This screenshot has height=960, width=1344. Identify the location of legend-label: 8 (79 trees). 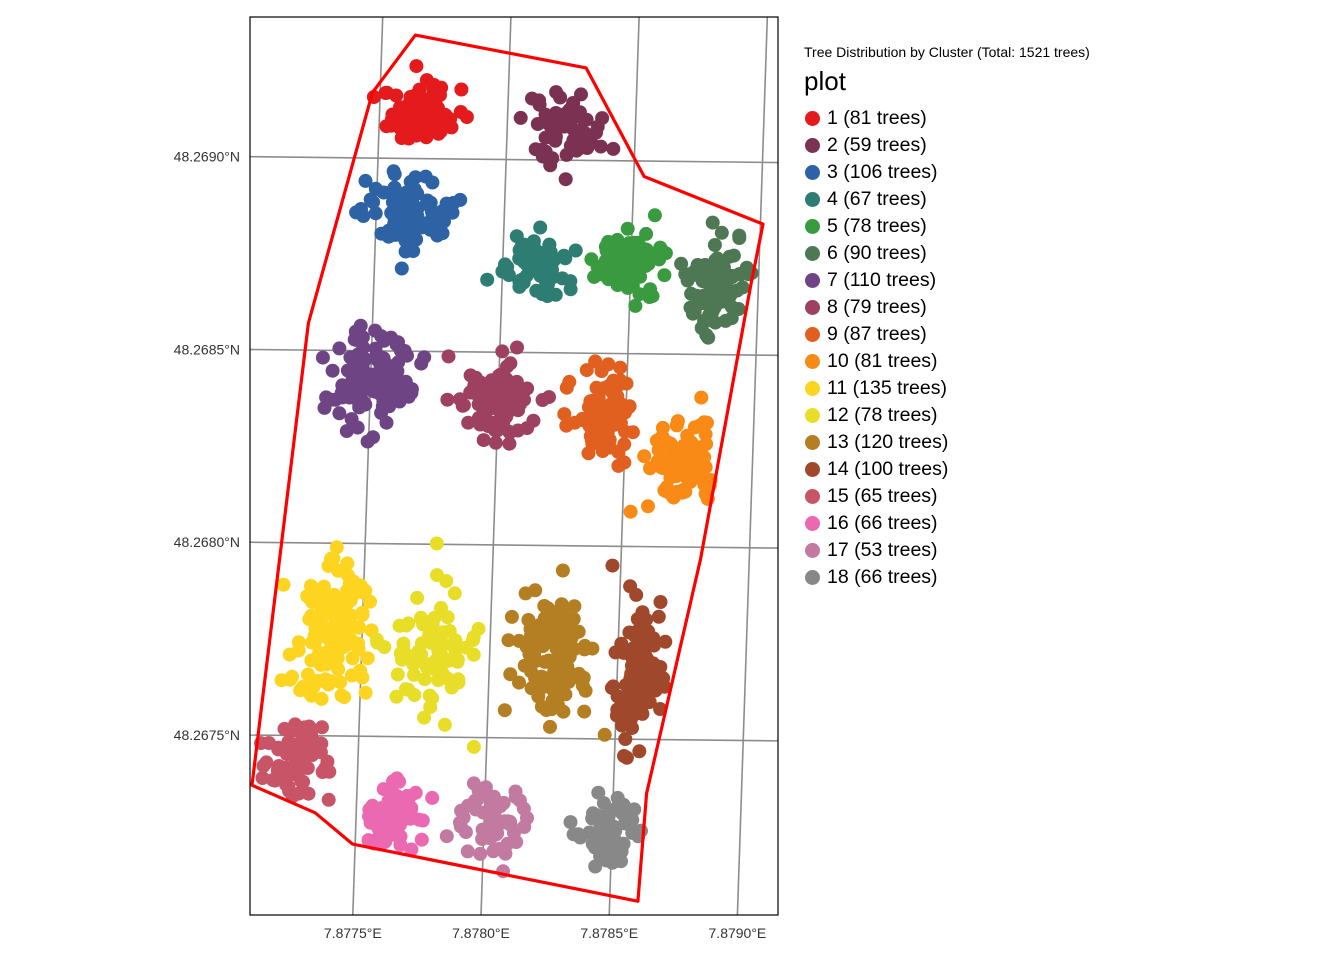
(877, 307).